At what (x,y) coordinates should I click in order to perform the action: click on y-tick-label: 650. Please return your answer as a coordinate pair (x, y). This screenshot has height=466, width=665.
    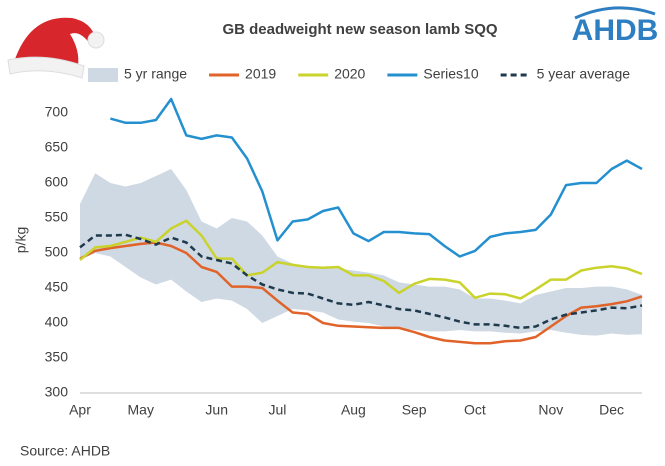
    Looking at the image, I should click on (57, 147).